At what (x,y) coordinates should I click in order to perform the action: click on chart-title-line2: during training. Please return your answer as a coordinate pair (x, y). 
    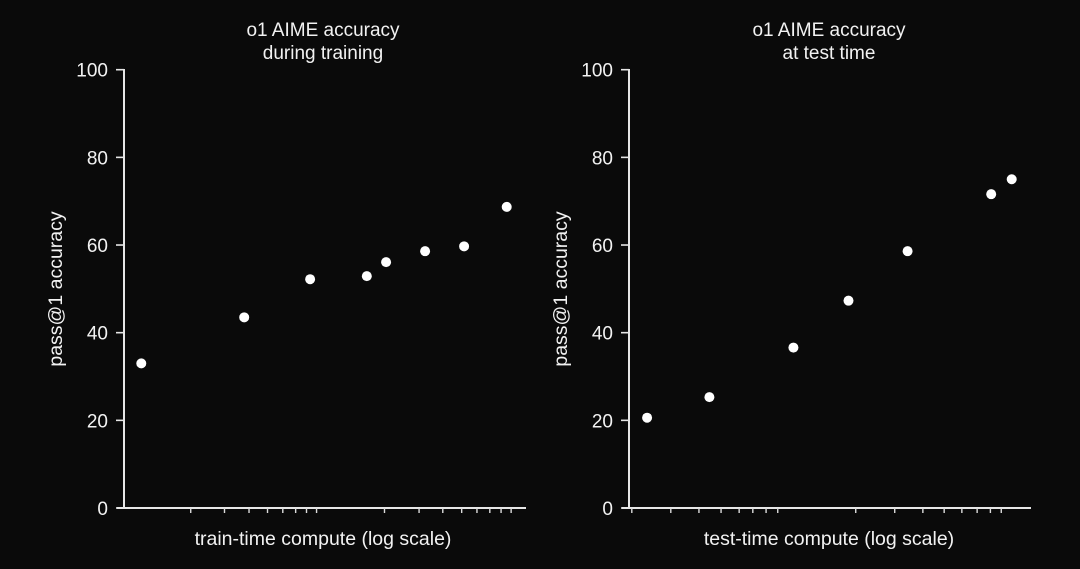
    Looking at the image, I should click on (323, 53).